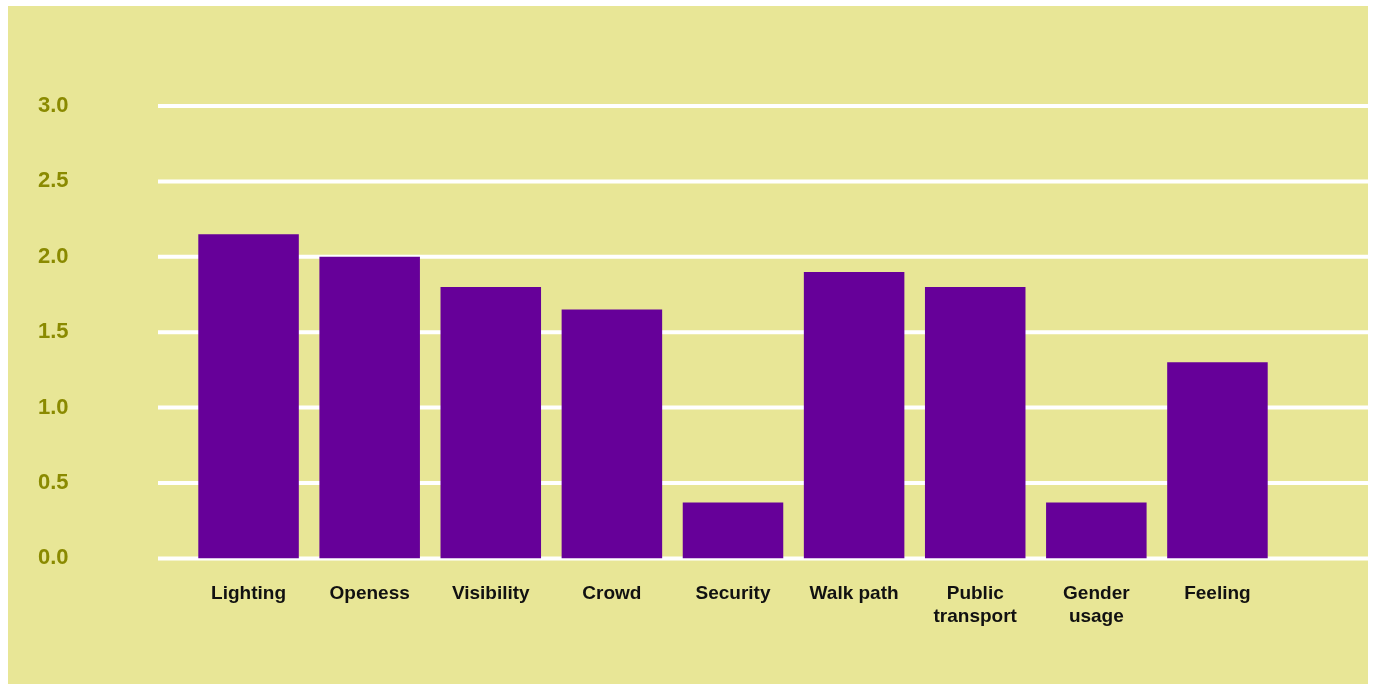 Image resolution: width=1375 pixels, height=684 pixels. What do you see at coordinates (854, 593) in the screenshot?
I see `x-tick-label: Walk path` at bounding box center [854, 593].